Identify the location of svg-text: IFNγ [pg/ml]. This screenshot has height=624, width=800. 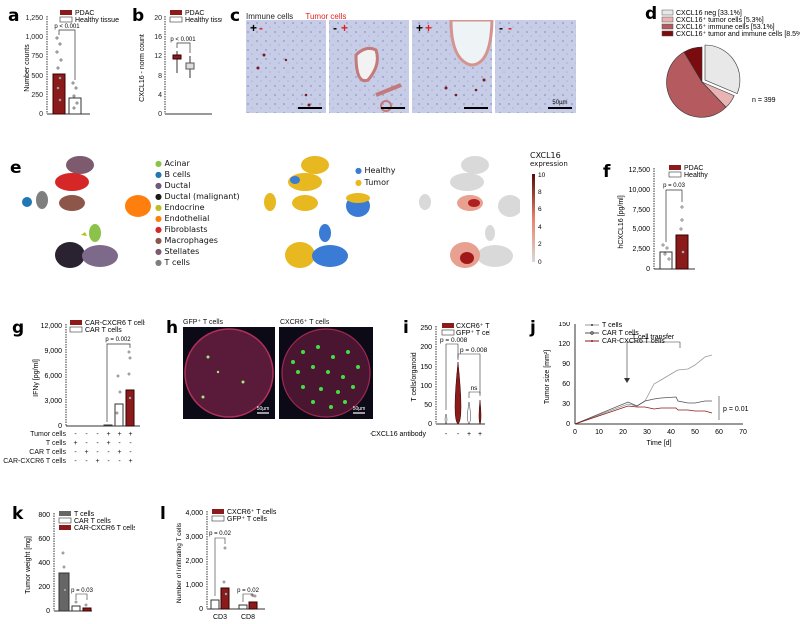
(36, 378).